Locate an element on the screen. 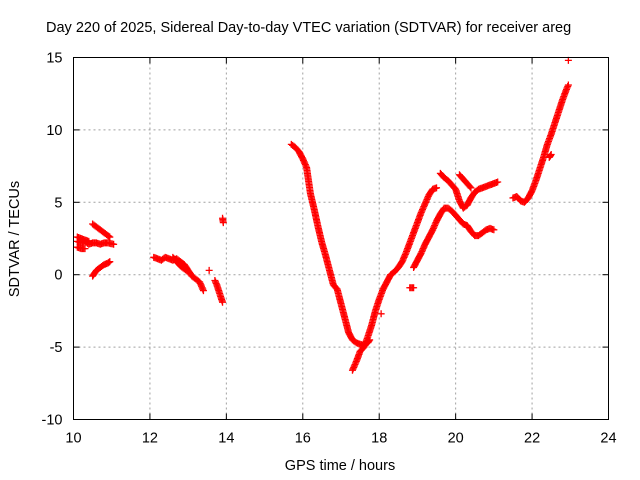 This screenshot has height=480, width=640. x-tick-label: 12 is located at coordinates (150, 439).